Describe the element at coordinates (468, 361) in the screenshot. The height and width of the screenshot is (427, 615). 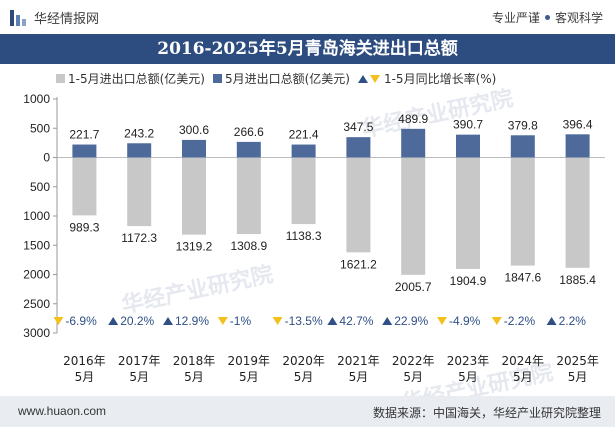
I see `x-tick-label-year: 2023年` at that location.